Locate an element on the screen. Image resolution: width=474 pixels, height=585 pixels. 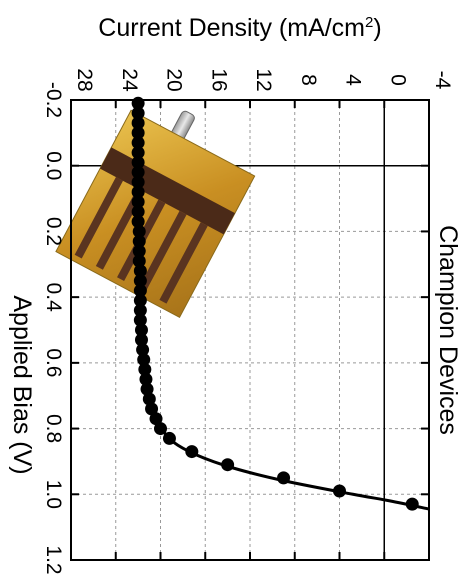
x-axis-title: Applied Bias (V) is located at coordinates (22, 384).